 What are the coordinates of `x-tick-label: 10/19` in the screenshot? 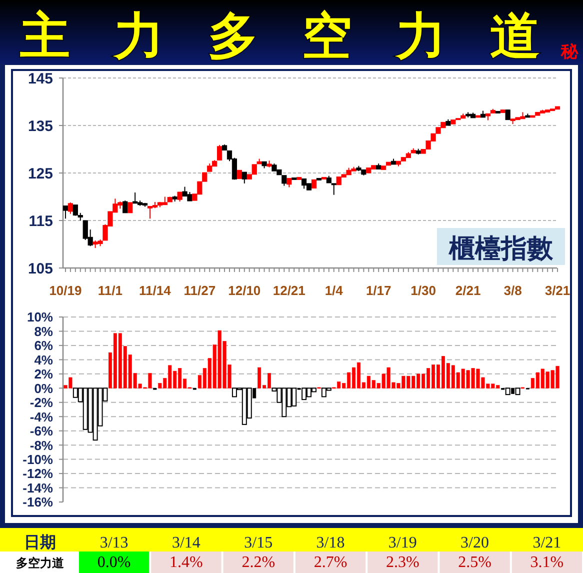 It's located at (65, 290).